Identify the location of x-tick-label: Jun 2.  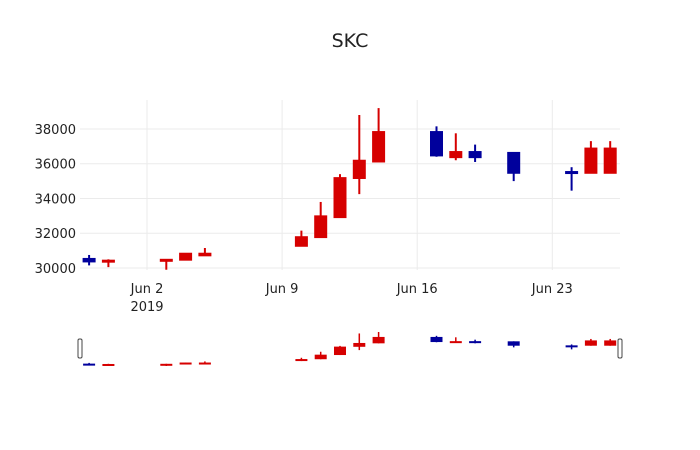
(147, 289).